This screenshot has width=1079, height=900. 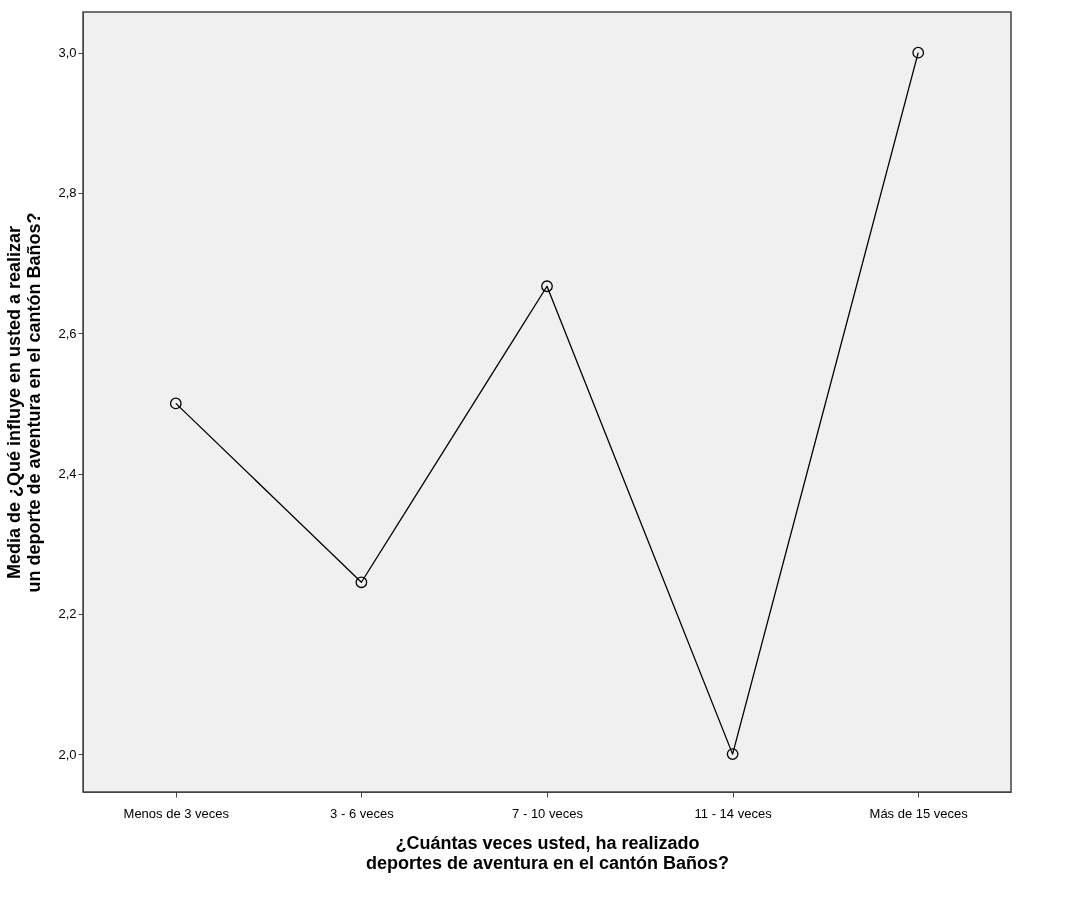 What do you see at coordinates (67, 754) in the screenshot?
I see `y-tick-label: 2,0` at bounding box center [67, 754].